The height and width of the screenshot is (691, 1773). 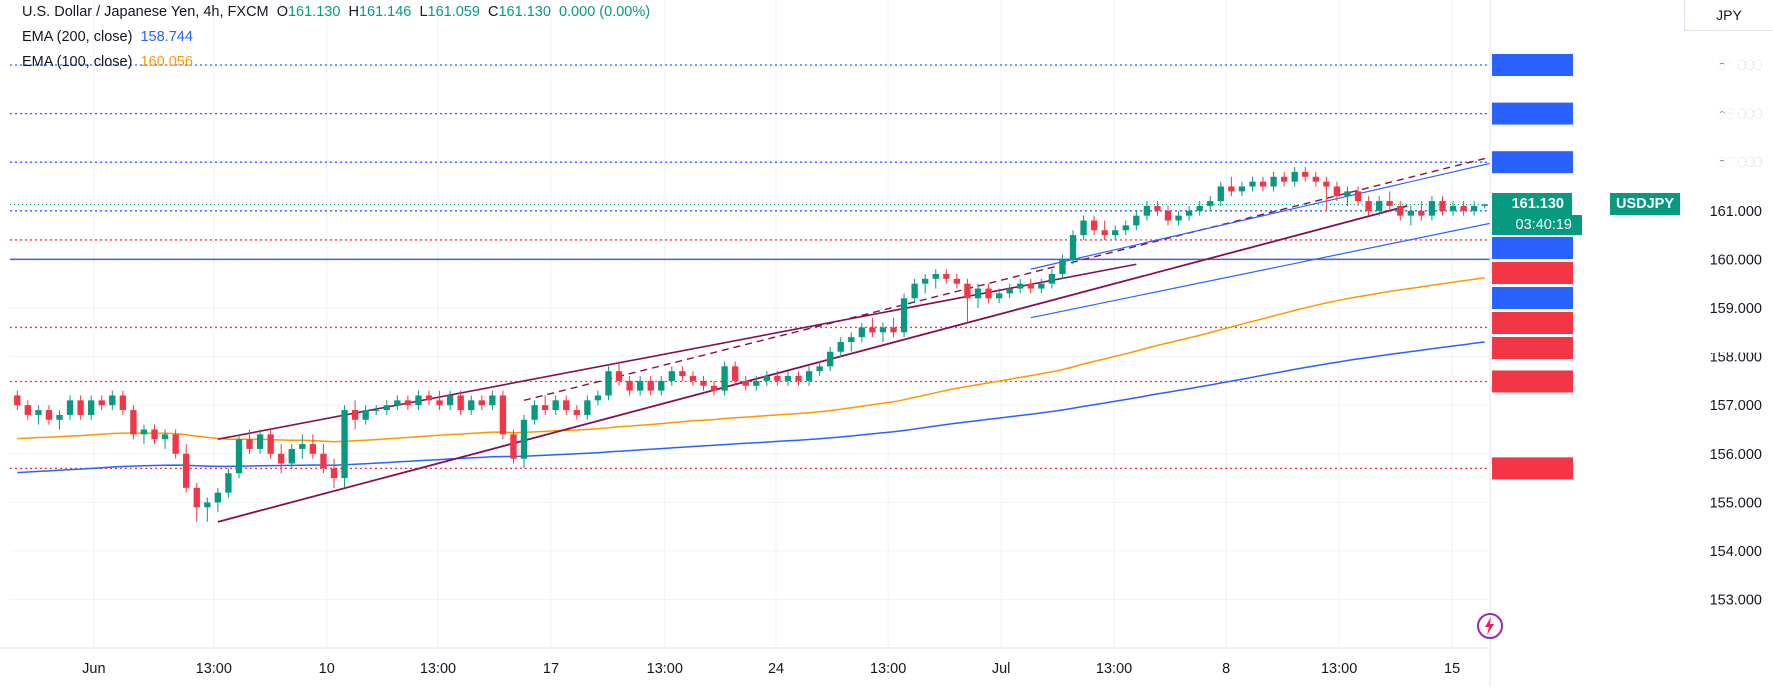 What do you see at coordinates (77, 37) in the screenshot?
I see `ema200-label: EMA (200, close)` at bounding box center [77, 37].